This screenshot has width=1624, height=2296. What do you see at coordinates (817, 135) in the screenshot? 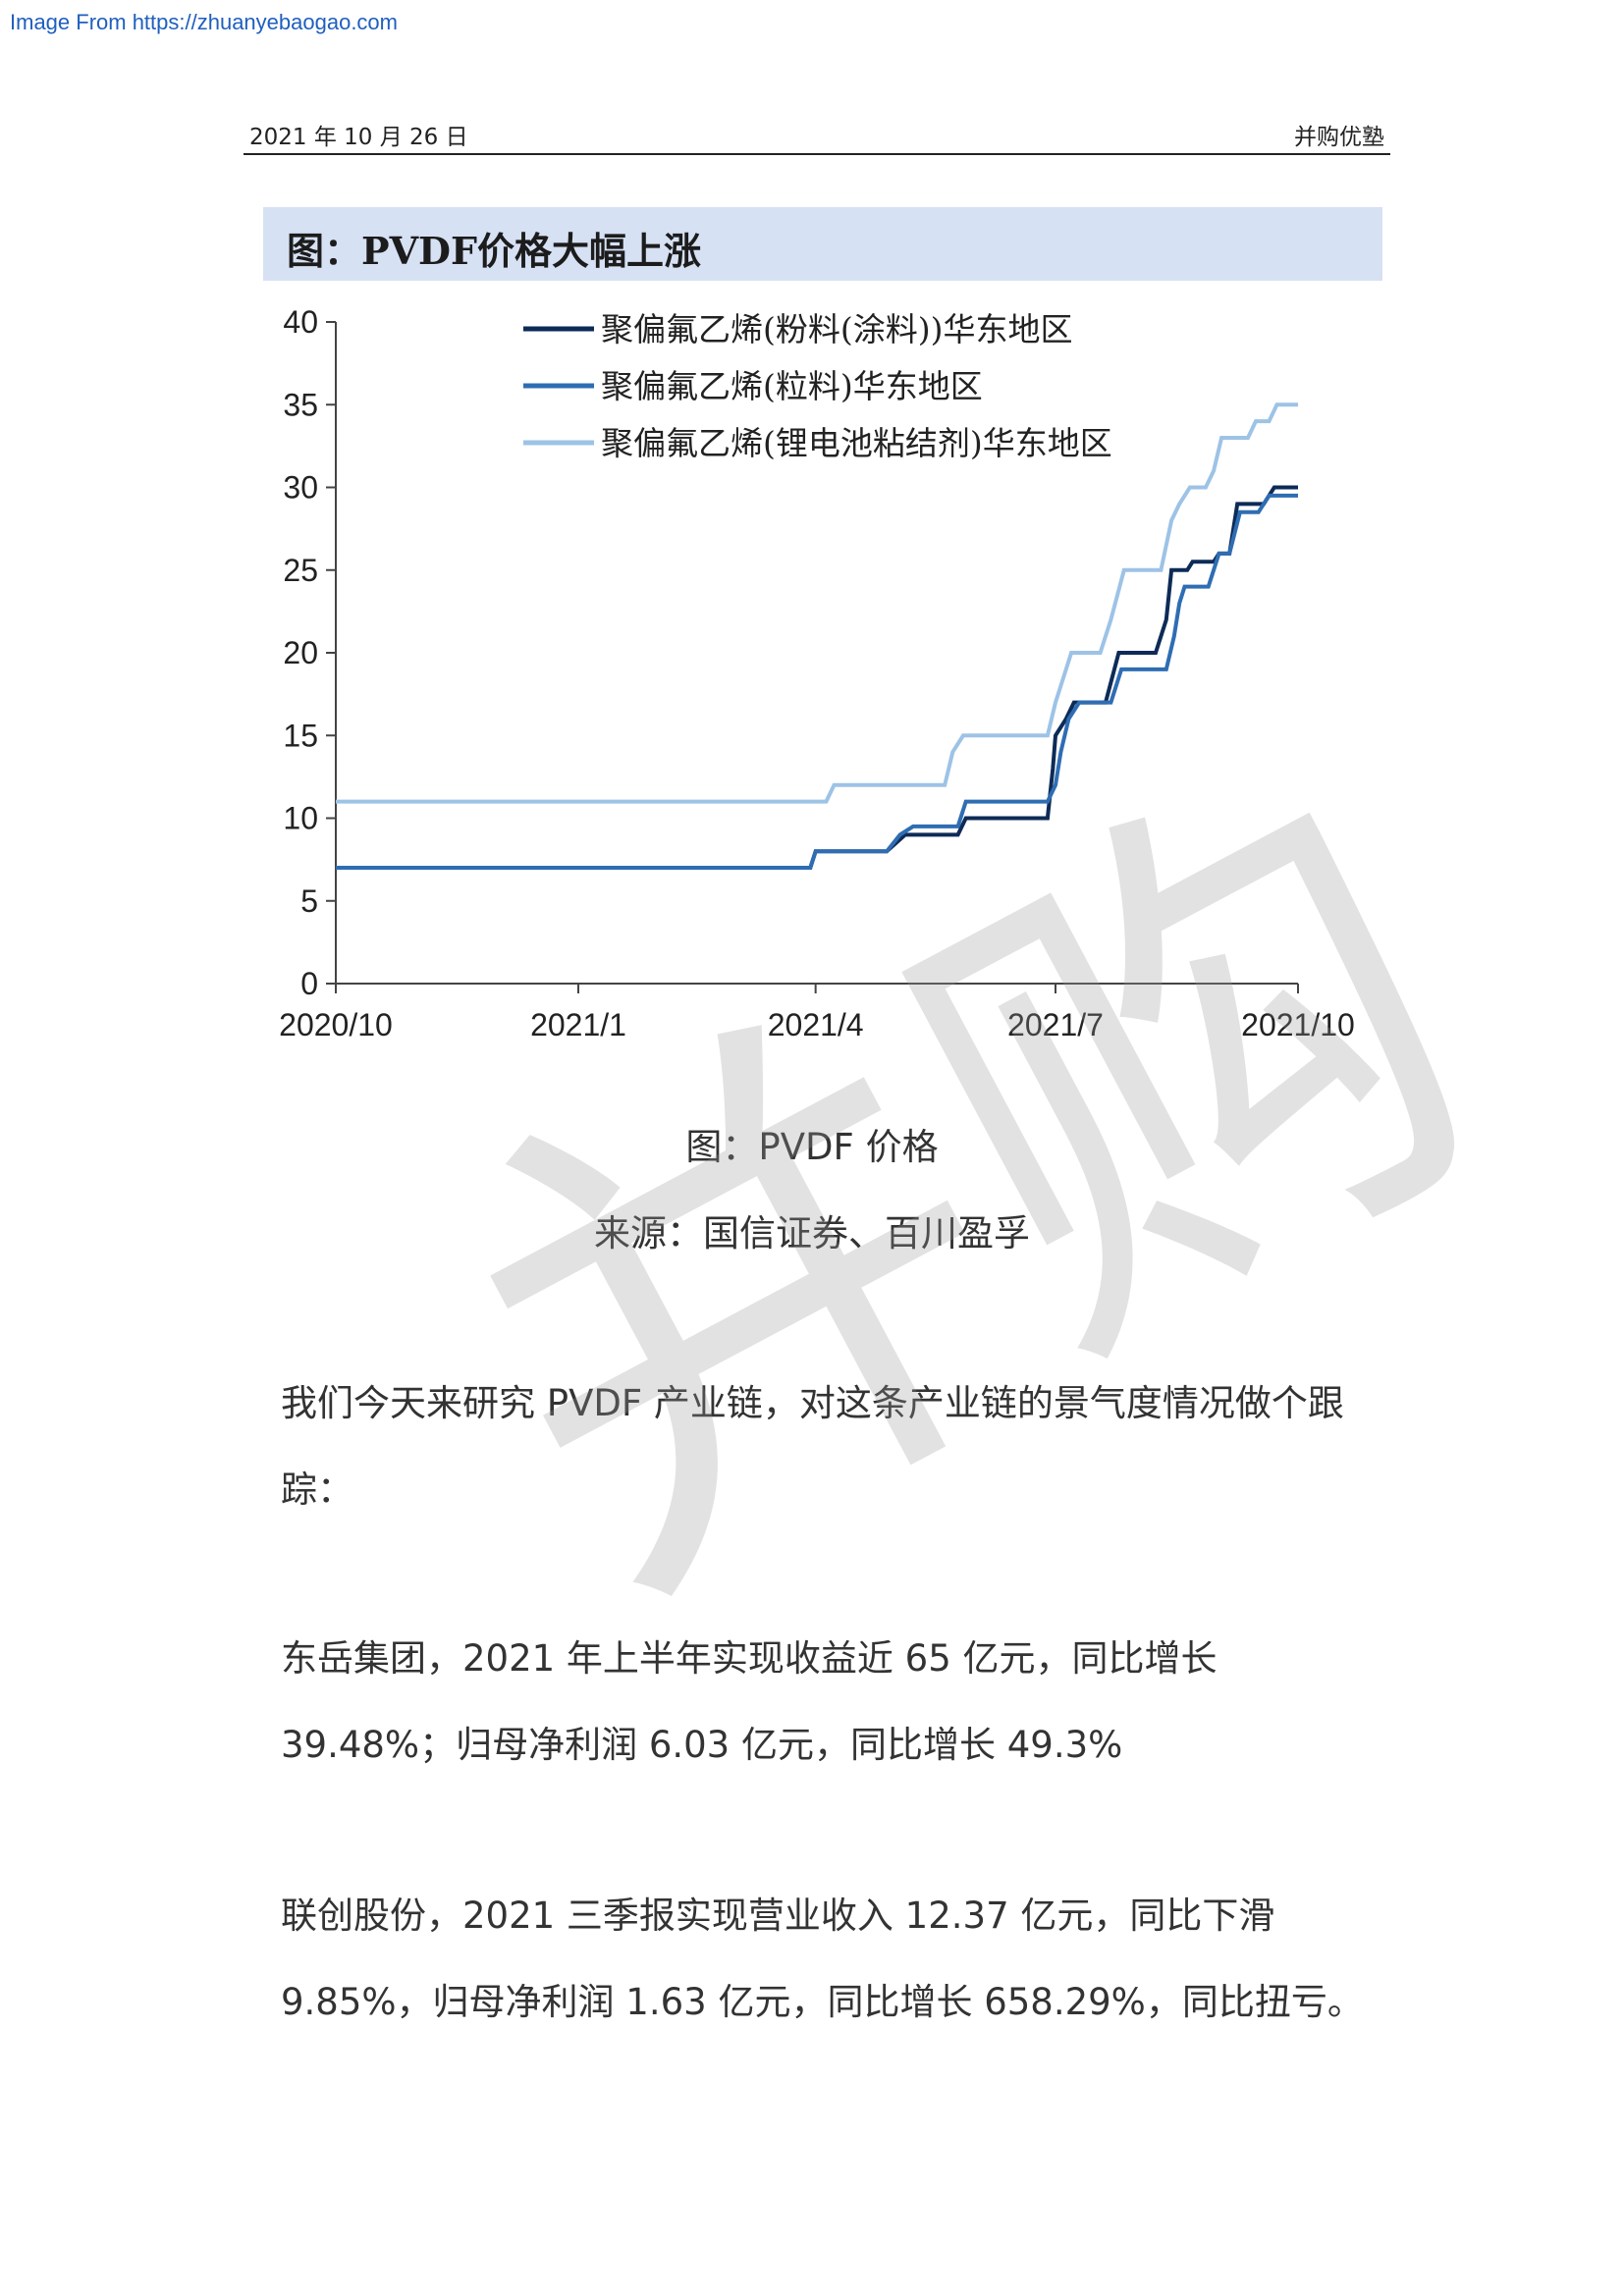
I see `page-header: 2021 年 10 月 26 日 并购优塾` at bounding box center [817, 135].